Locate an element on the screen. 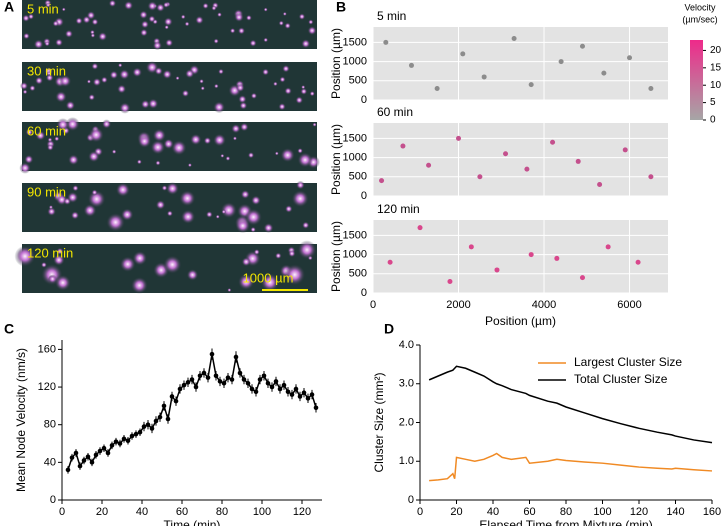 The width and height of the screenshot is (726, 526). y-tick-label: 3.0 is located at coordinates (406, 384).